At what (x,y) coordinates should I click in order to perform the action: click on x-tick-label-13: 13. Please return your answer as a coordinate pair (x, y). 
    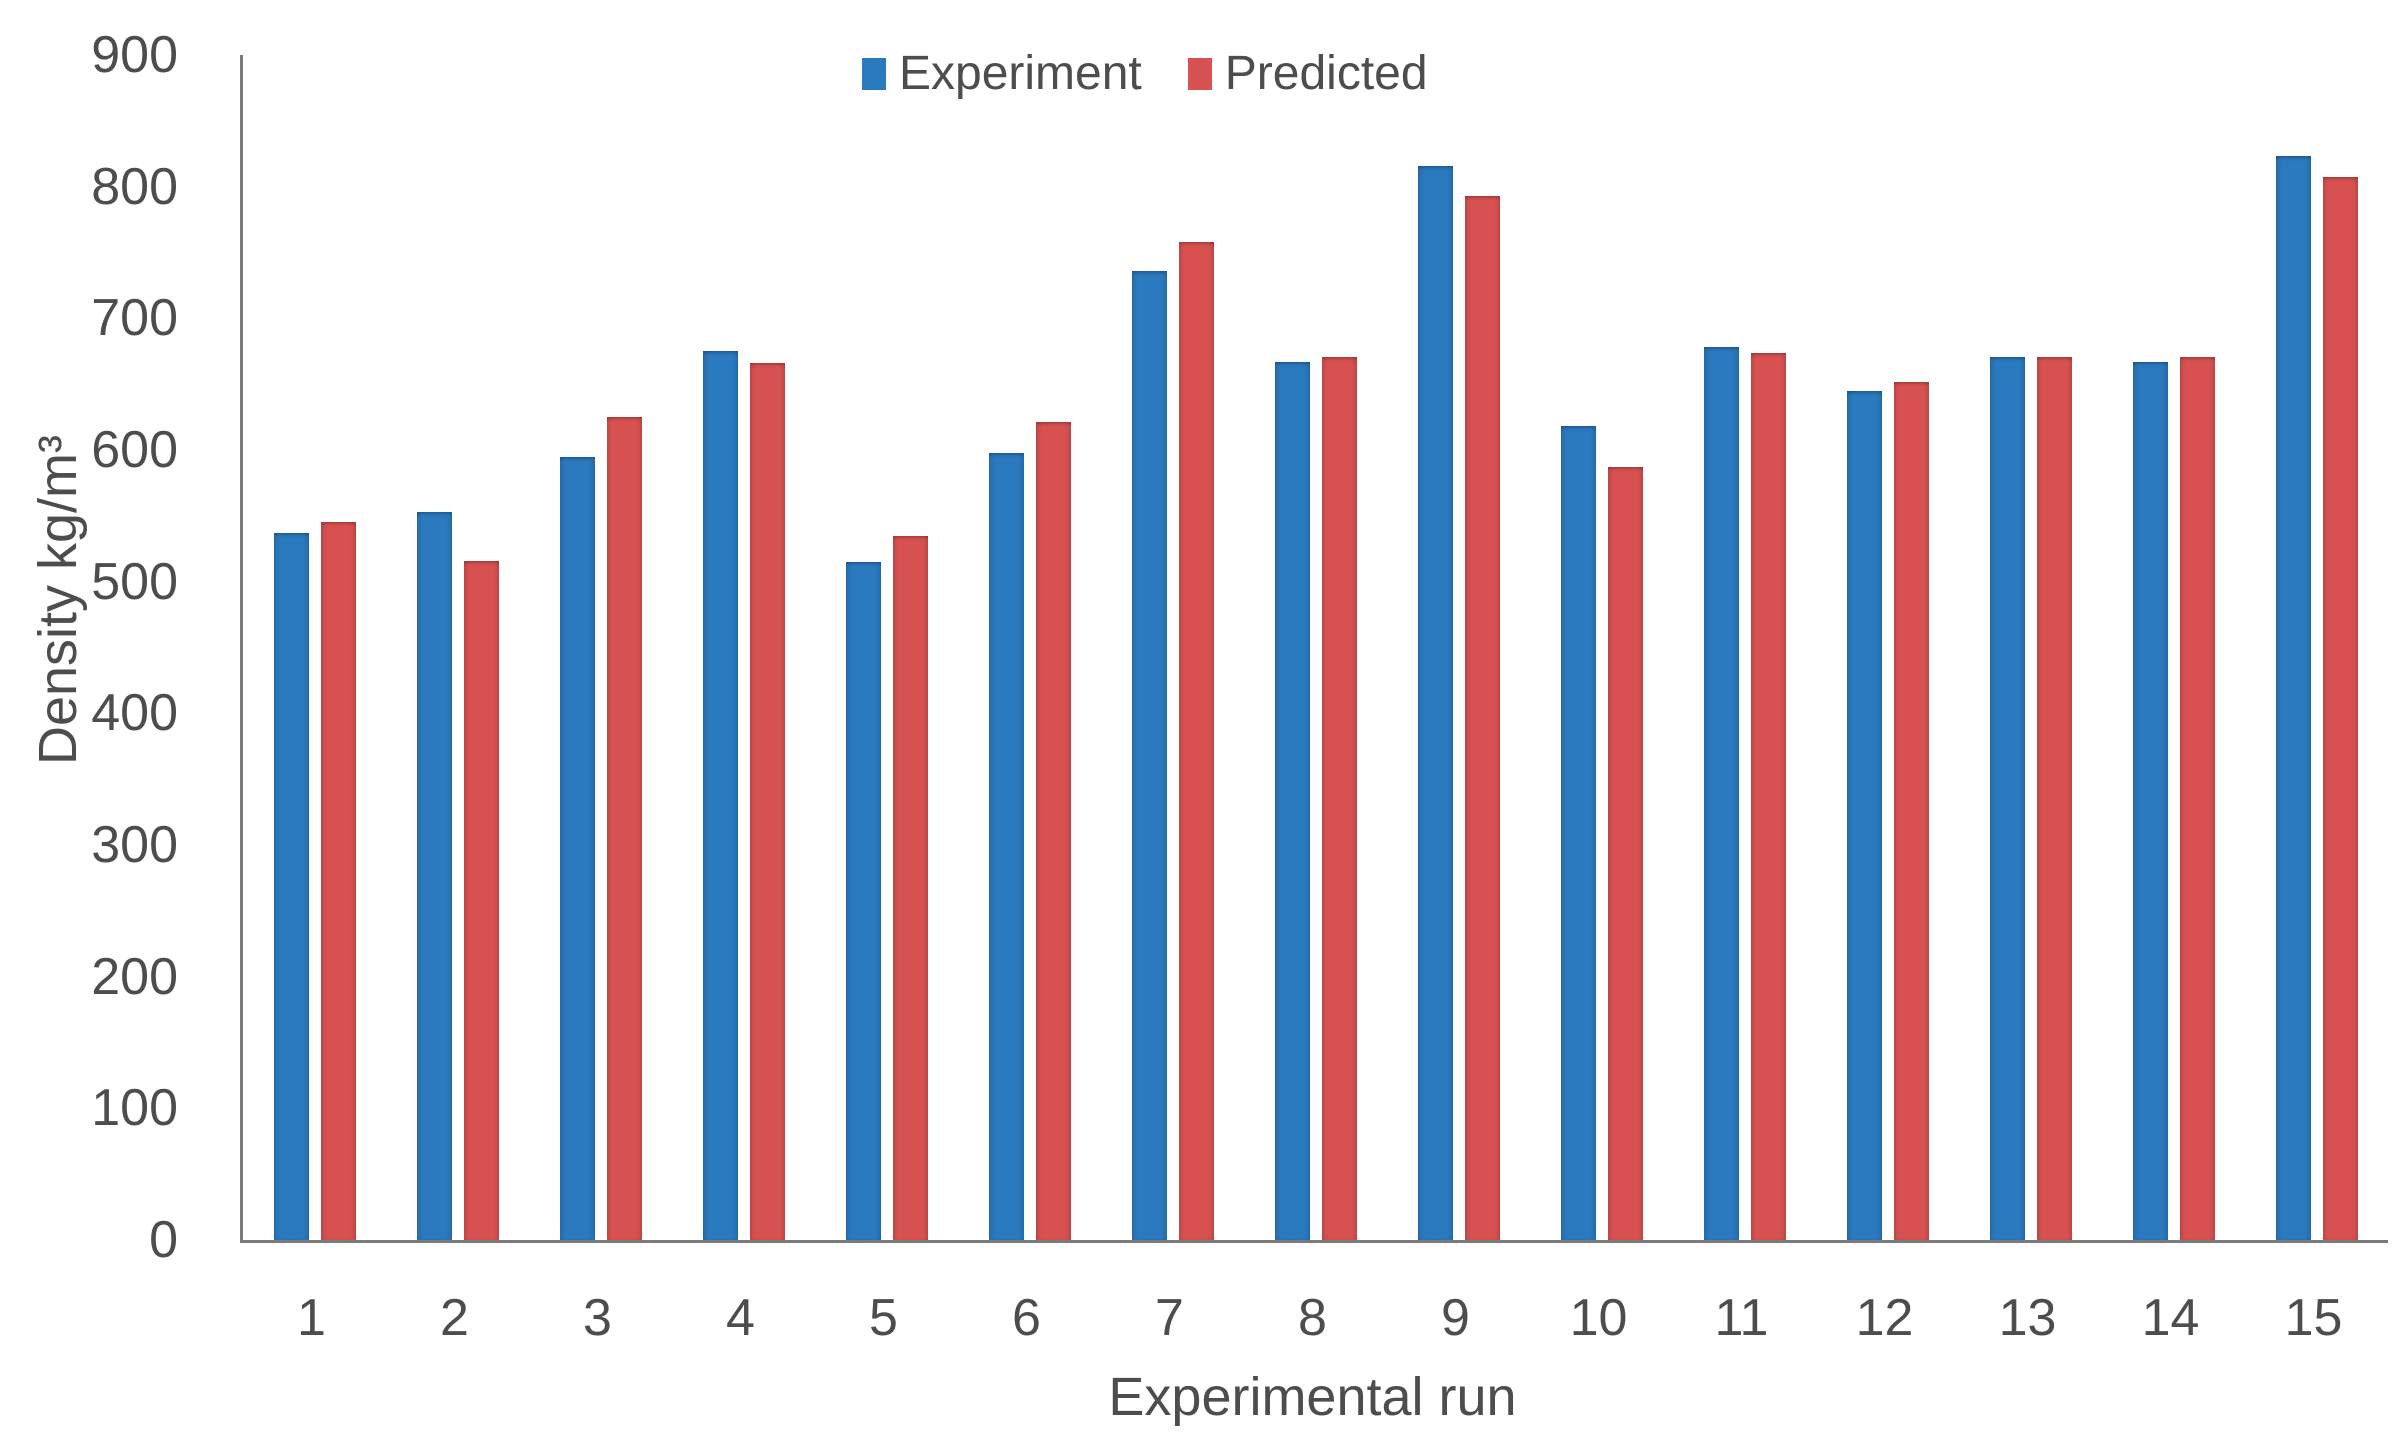
    Looking at the image, I should click on (2027, 1318).